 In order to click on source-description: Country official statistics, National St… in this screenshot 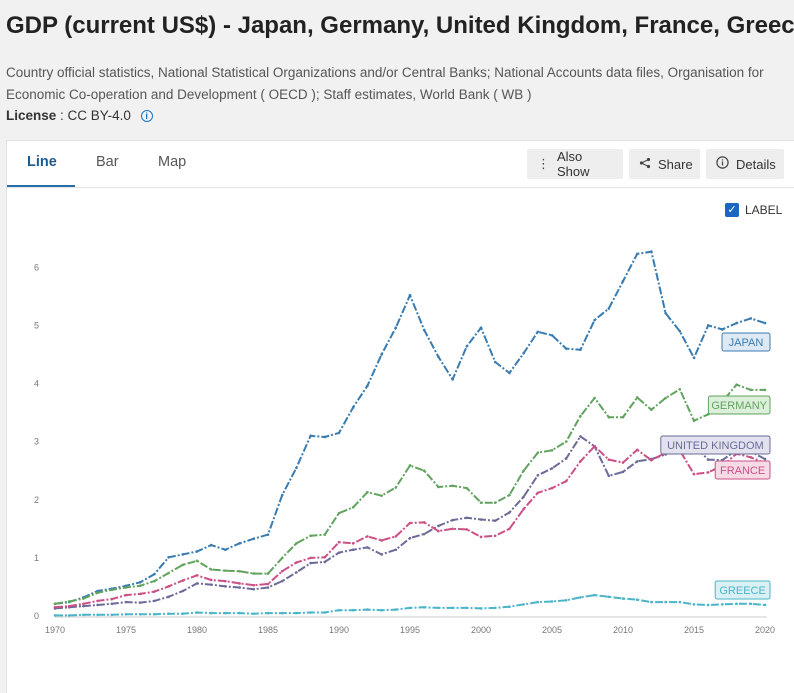, I will do `click(385, 83)`.